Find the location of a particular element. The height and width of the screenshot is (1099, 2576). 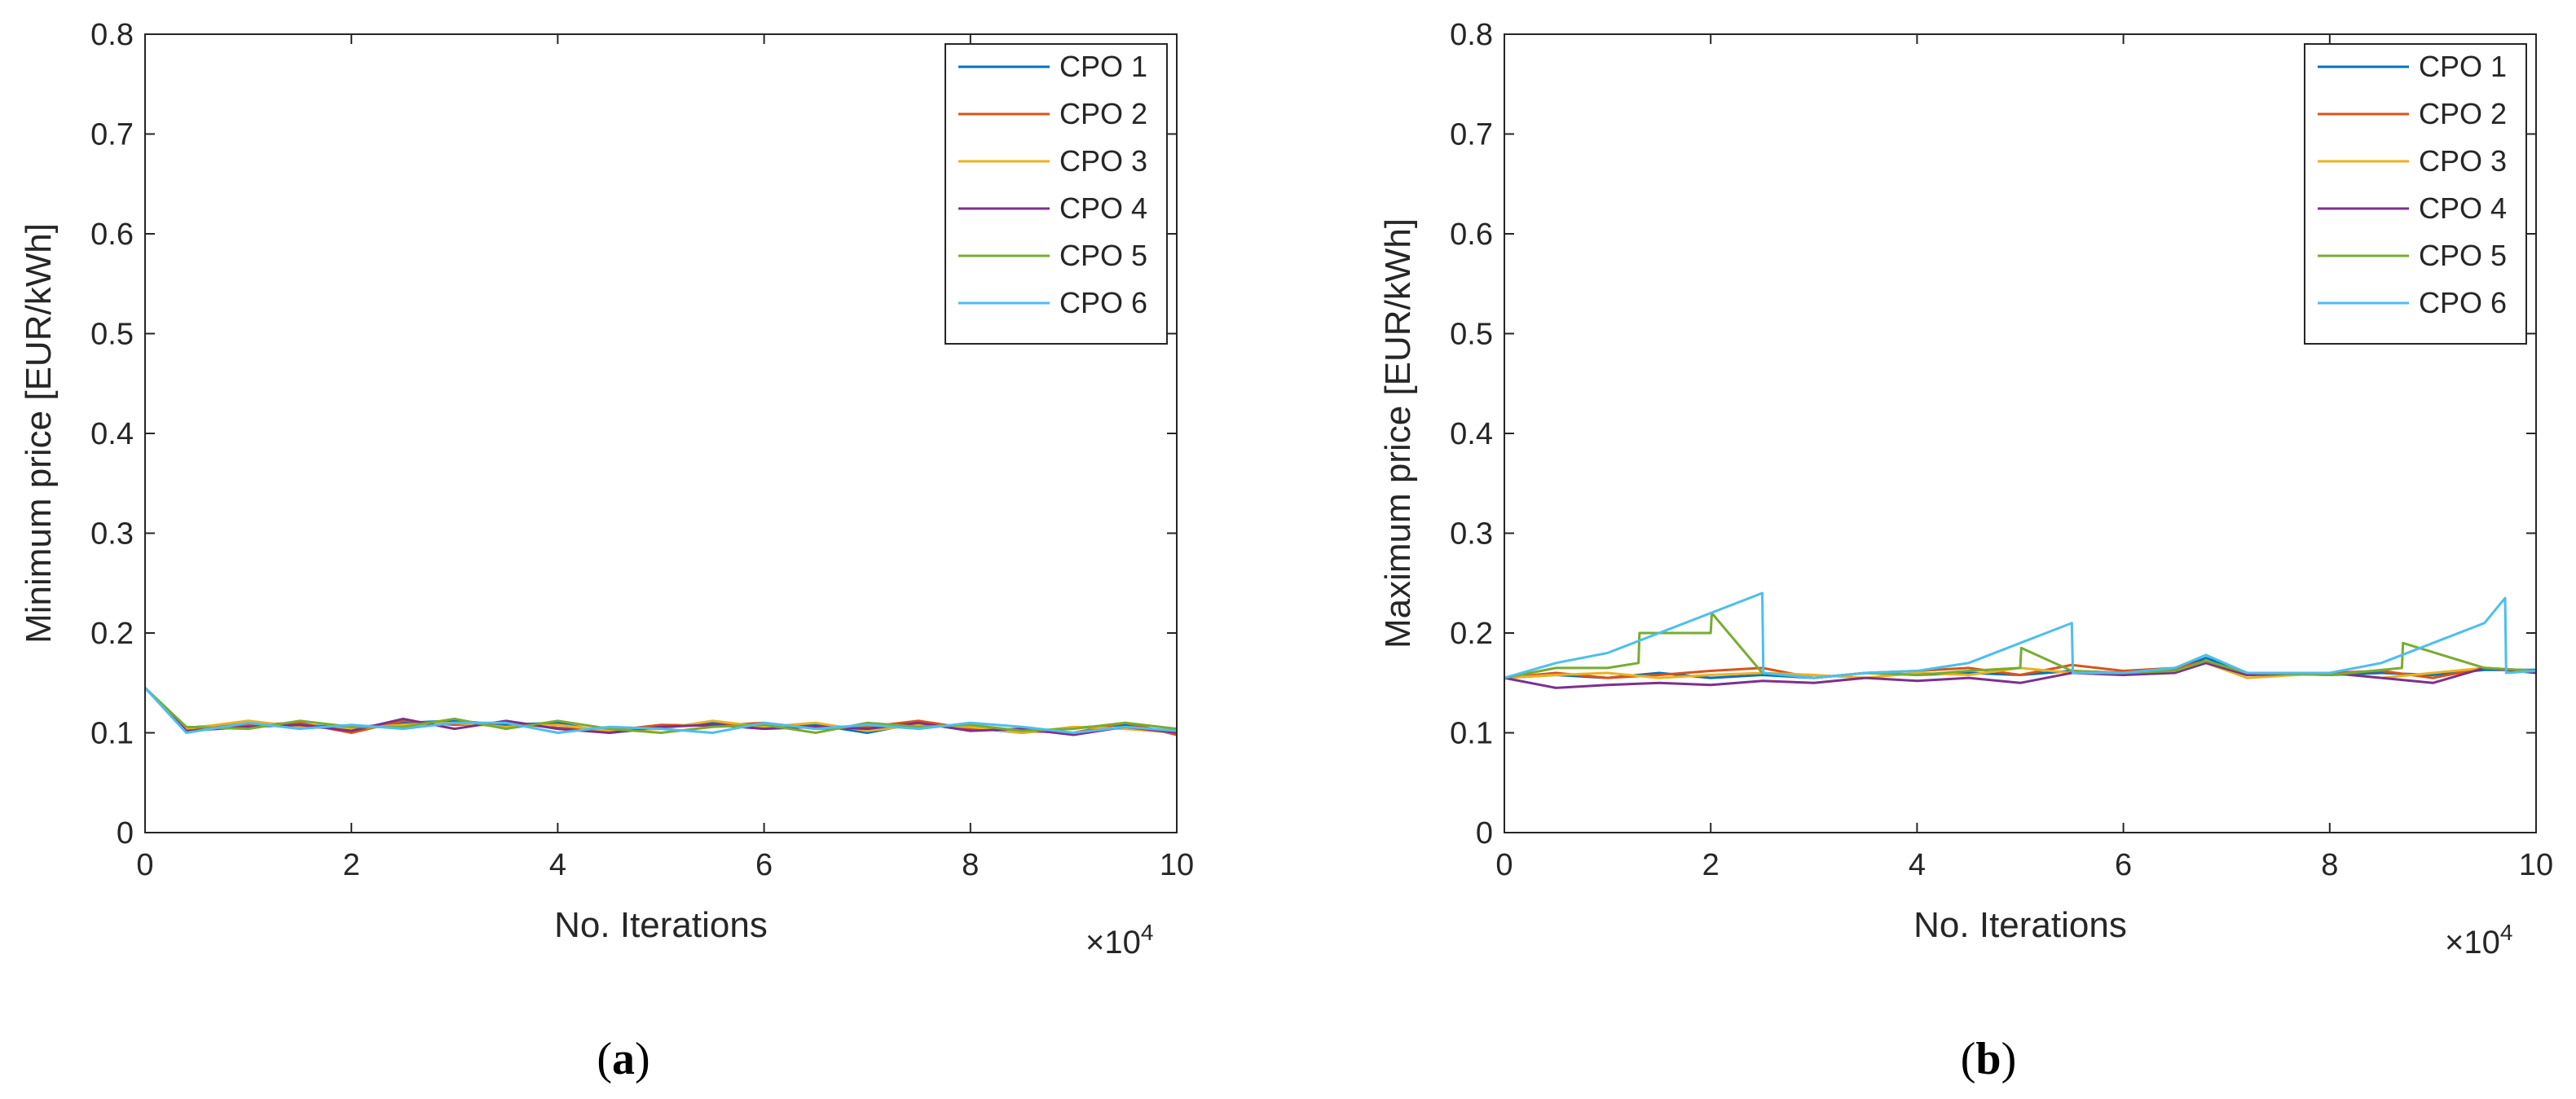

series-lines-b is located at coordinates (2020, 640).